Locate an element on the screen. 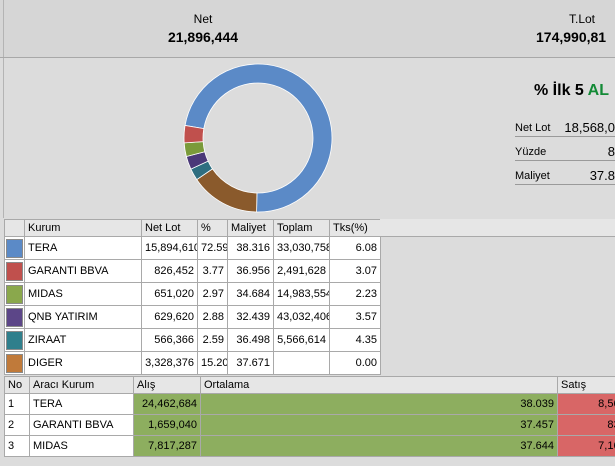 The width and height of the screenshot is (615, 466). alis-cell: 1,659,040 is located at coordinates (167, 425).